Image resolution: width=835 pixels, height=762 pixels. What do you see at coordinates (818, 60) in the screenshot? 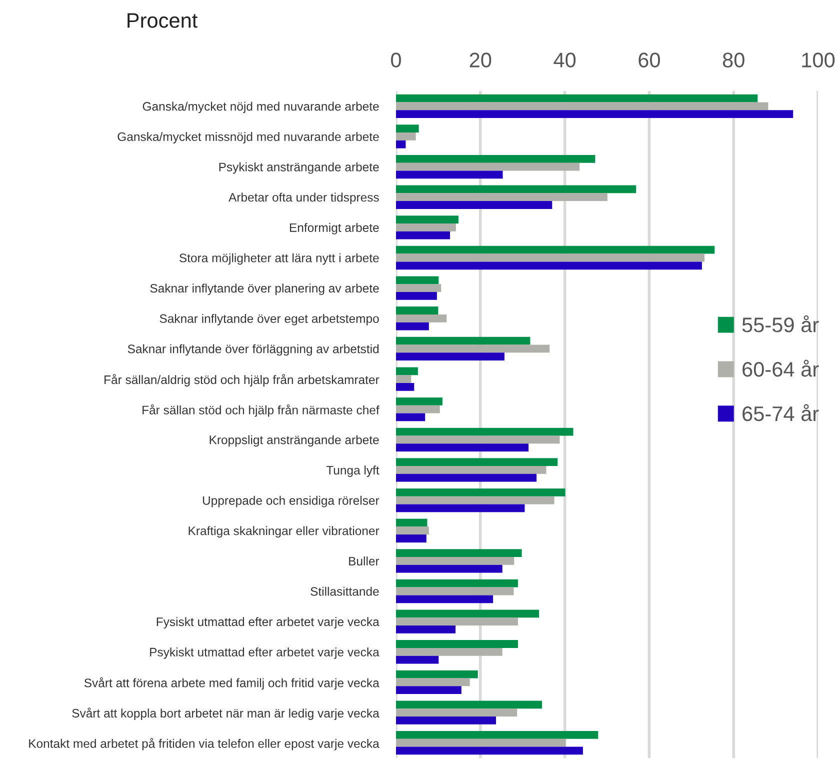
I see `x-tick-label: 100` at bounding box center [818, 60].